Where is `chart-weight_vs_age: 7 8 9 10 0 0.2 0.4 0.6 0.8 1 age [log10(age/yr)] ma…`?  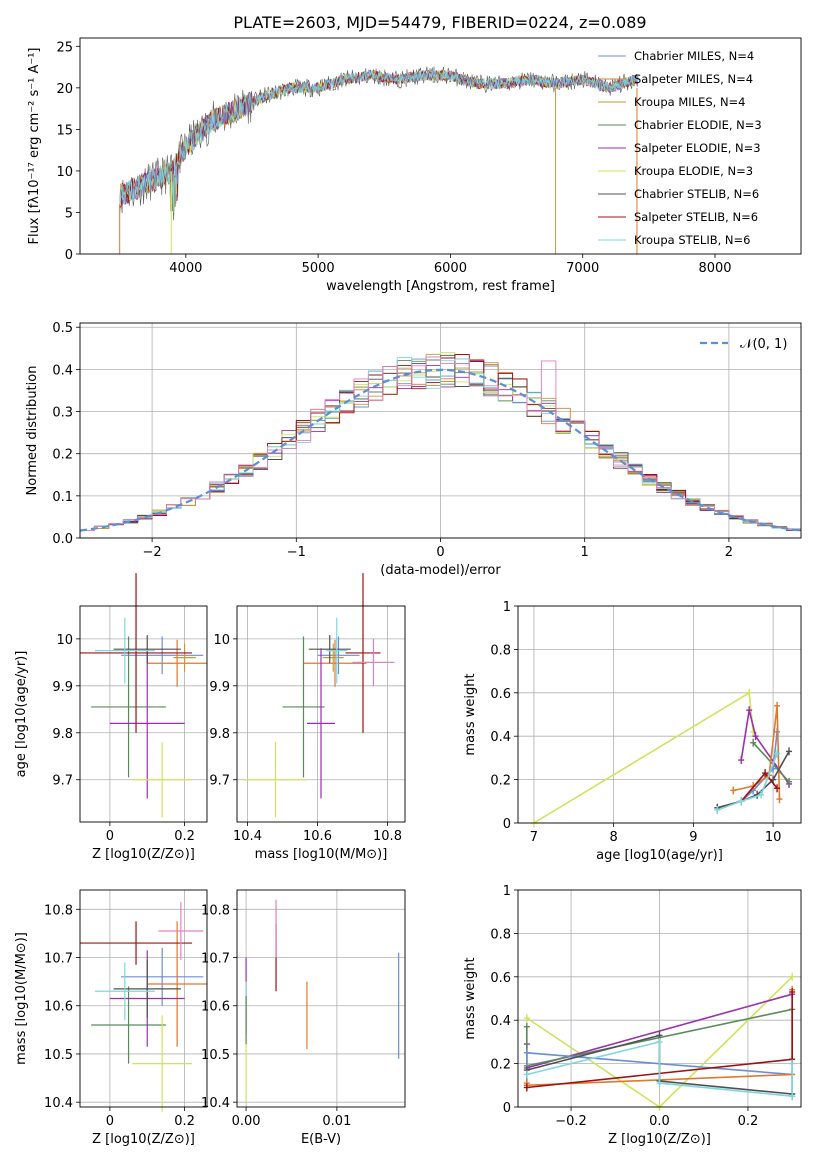 chart-weight_vs_age: 7 8 9 10 0 0.2 0.4 0.6 0.8 1 age [log10(age/yr)] ma… is located at coordinates (632, 731).